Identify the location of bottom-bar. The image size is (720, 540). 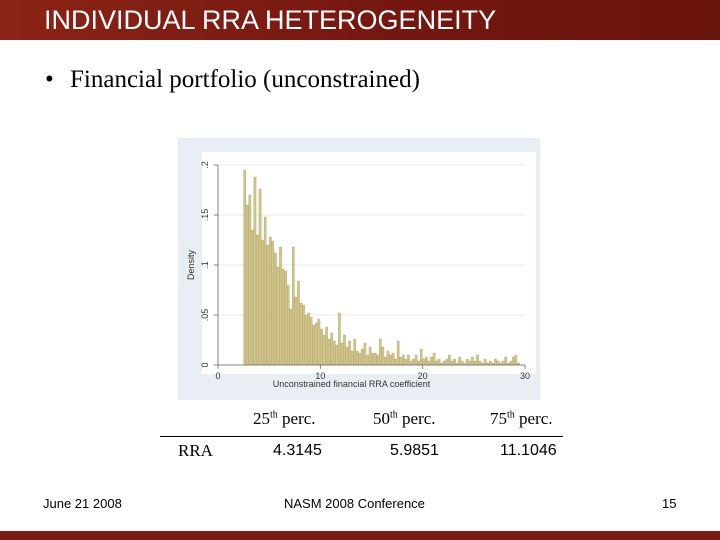
(360, 535).